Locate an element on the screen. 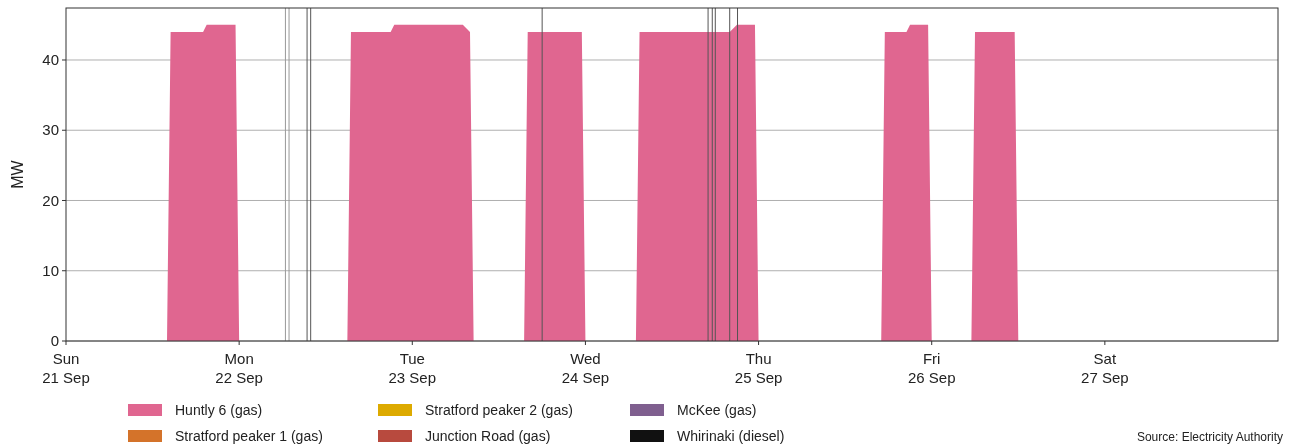  x-tick-label: Sun 21 Sep is located at coordinates (66, 368).